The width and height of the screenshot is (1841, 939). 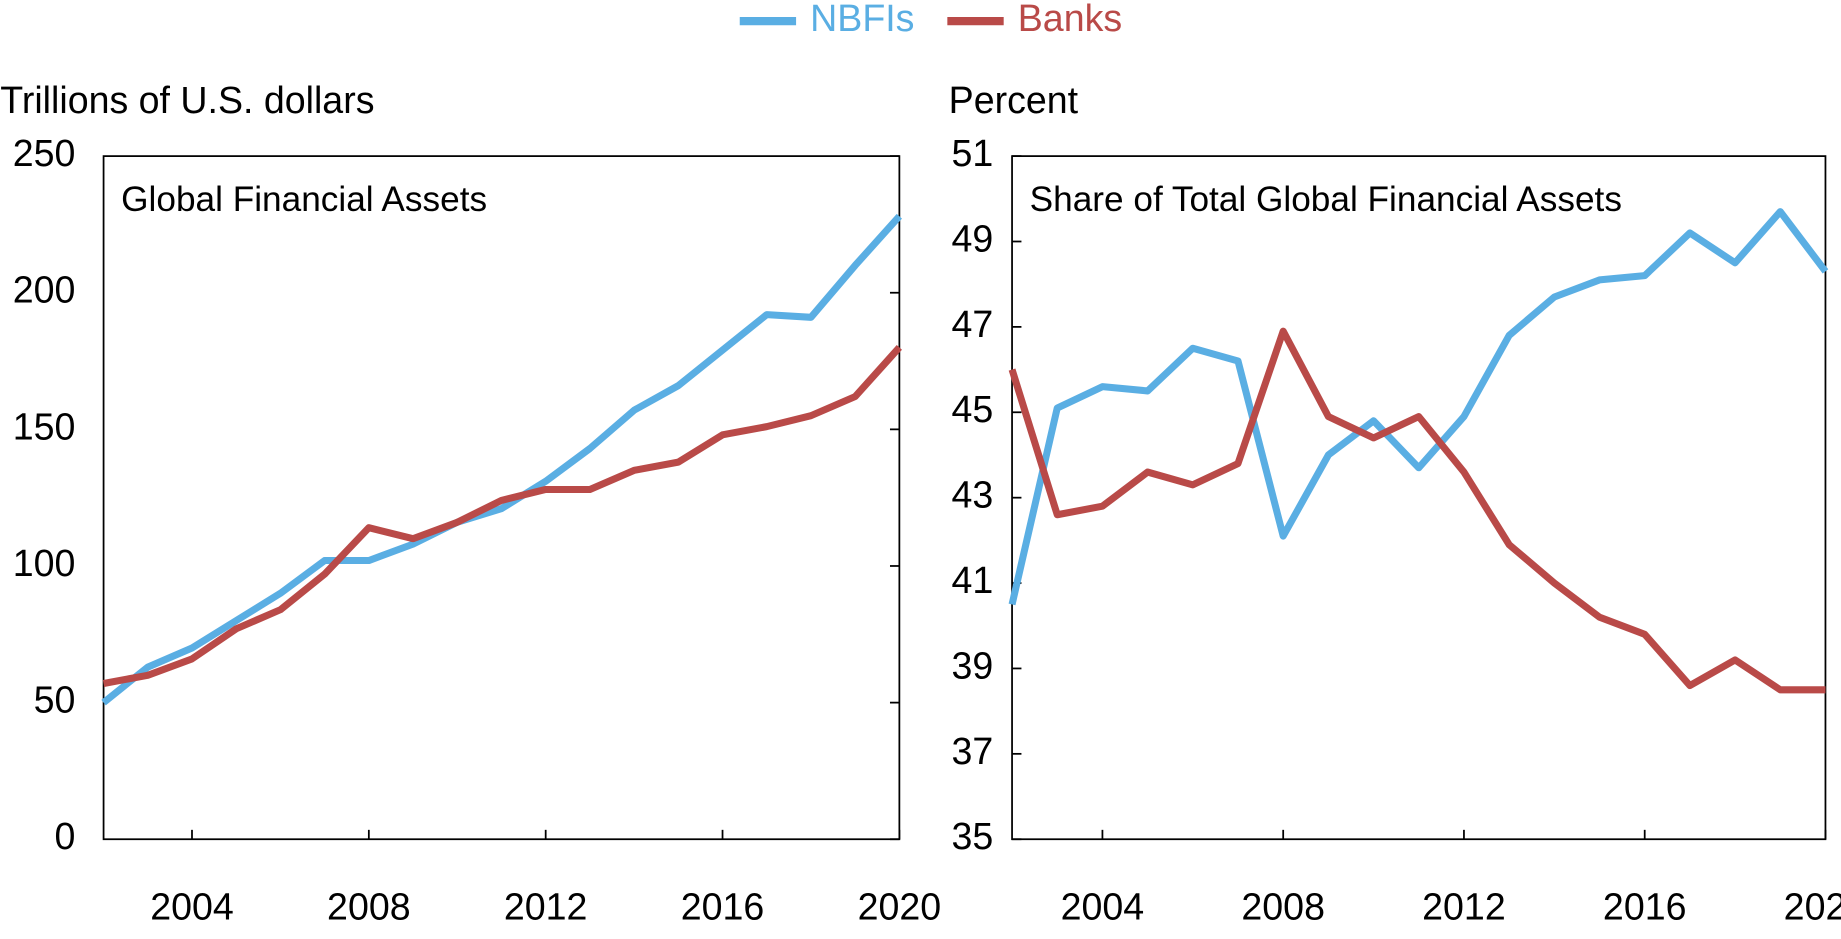 I want to click on panel-title: Share of Total Global Financial Assets, so click(x=1326, y=199).